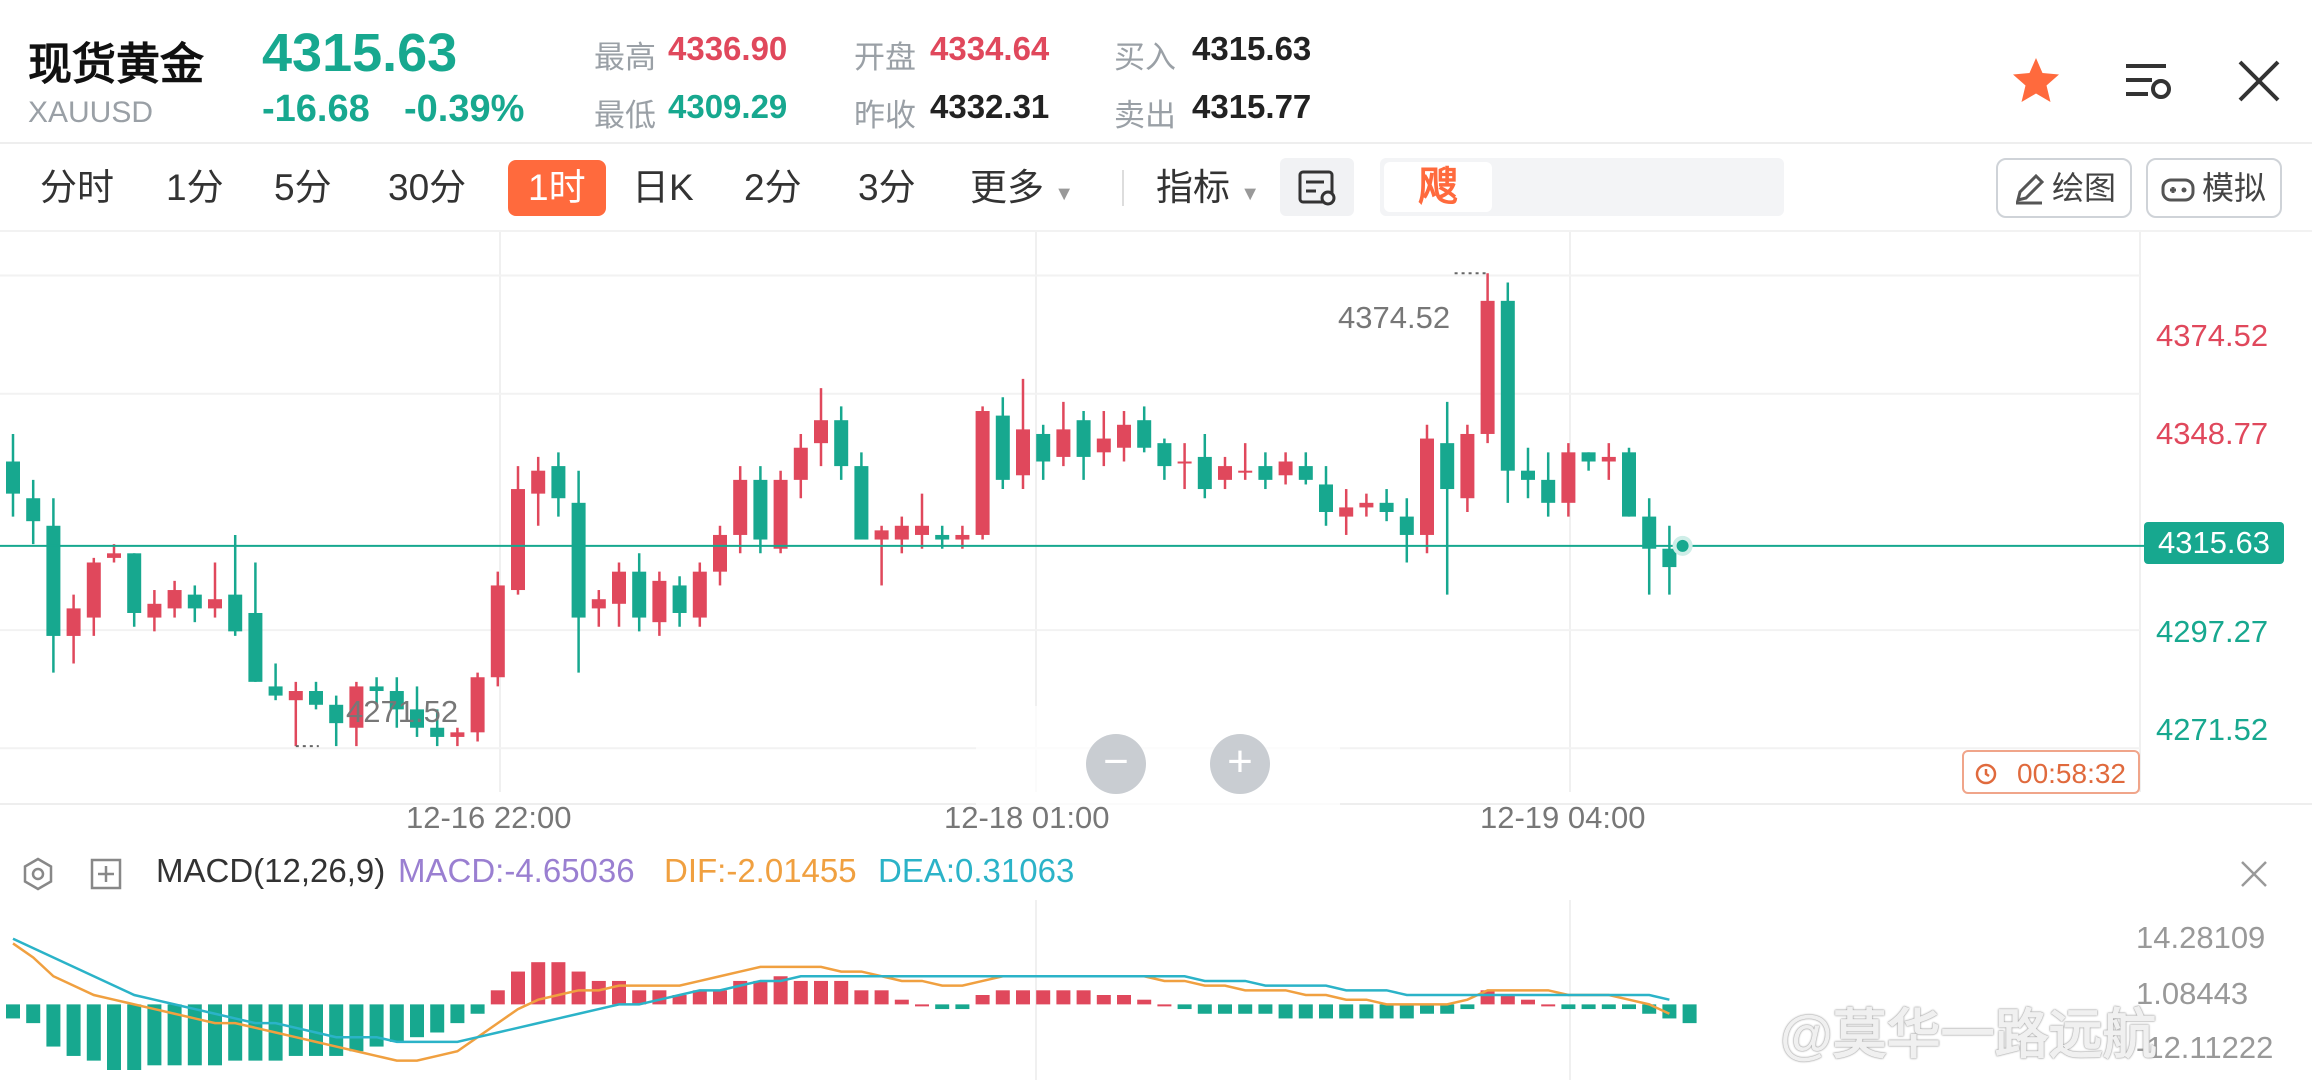 Image resolution: width=2312 pixels, height=1080 pixels. What do you see at coordinates (195, 187) in the screenshot?
I see `tab-1min: 1分` at bounding box center [195, 187].